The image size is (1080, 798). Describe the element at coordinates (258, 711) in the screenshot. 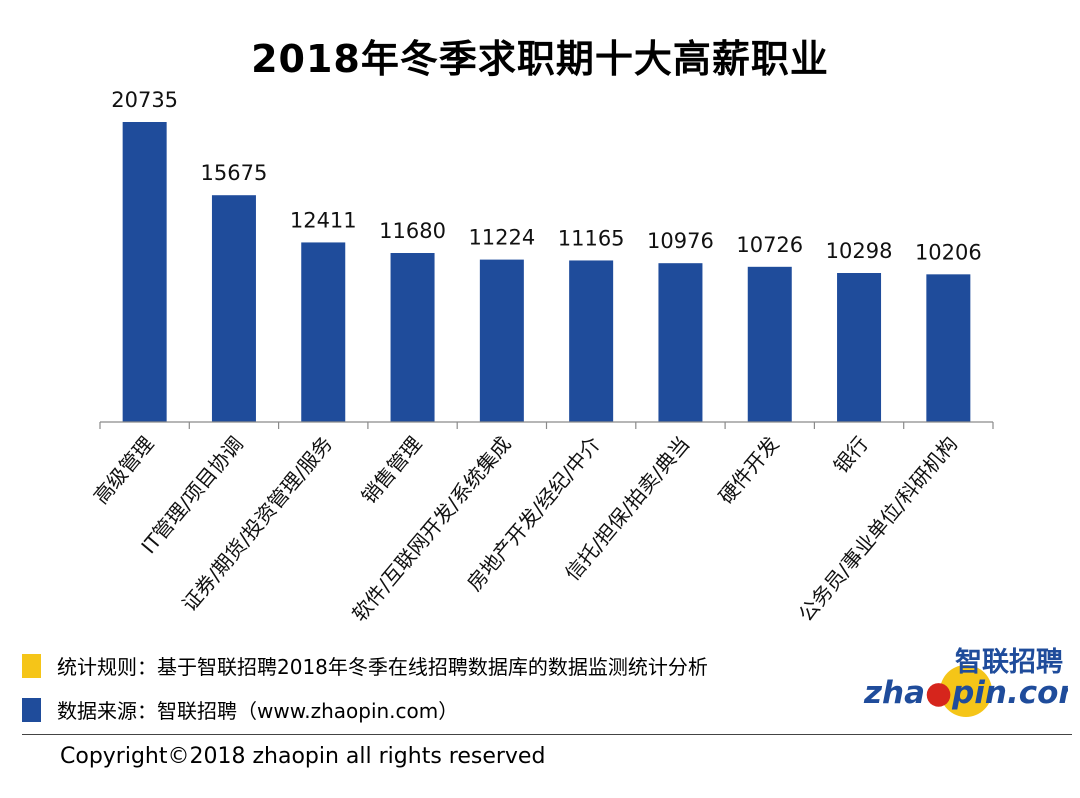

I see `legend-source-text: 数据来源：智联招聘（www.zhaopin.com）` at that location.